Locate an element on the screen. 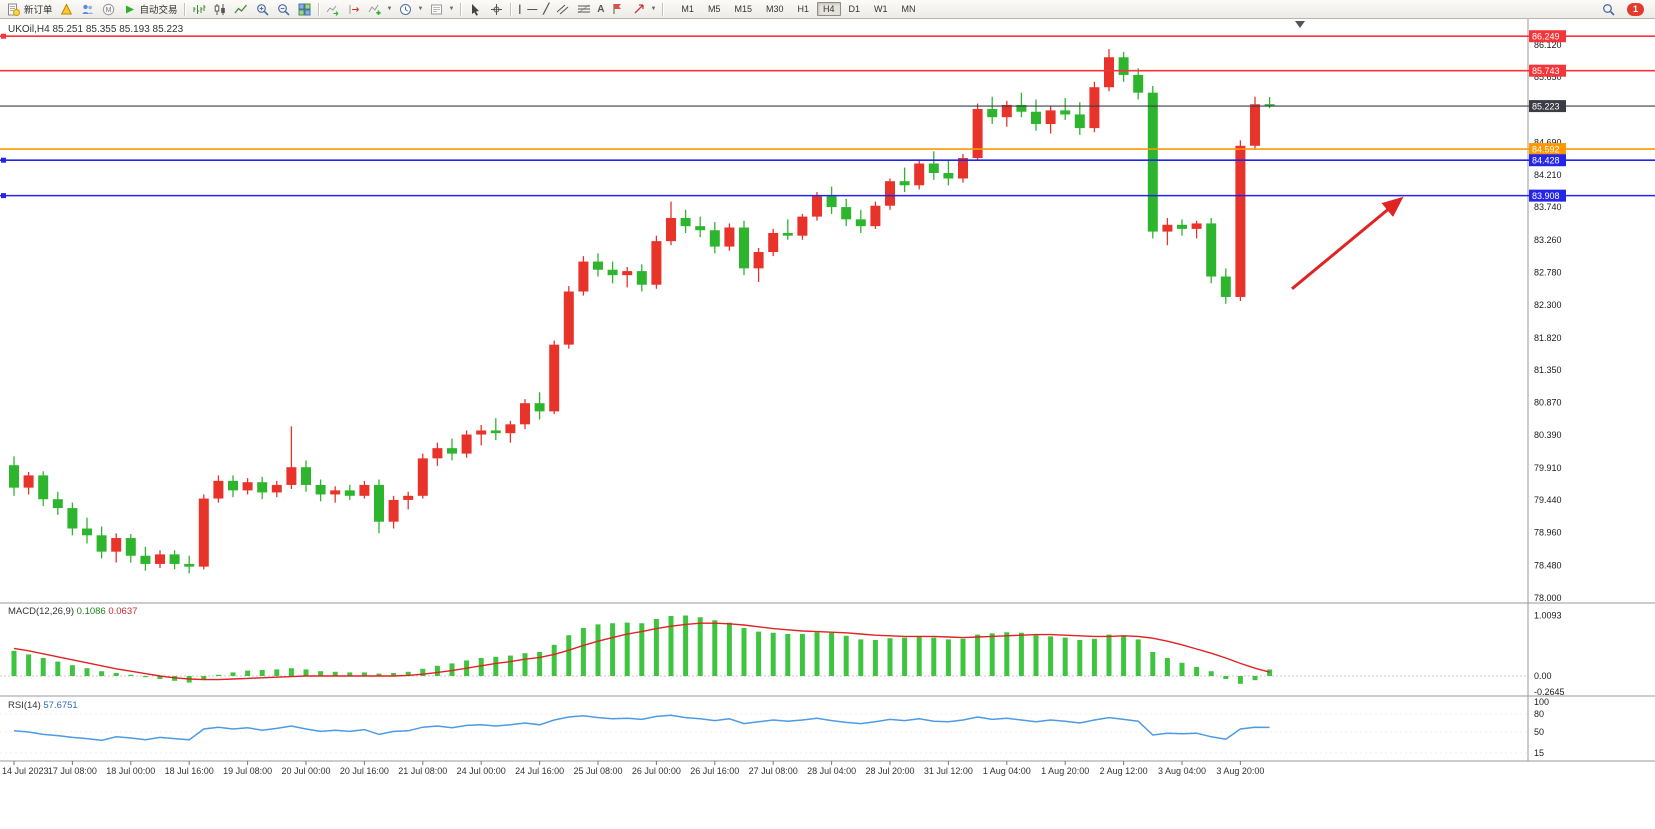 The height and width of the screenshot is (829, 1655). auto-scroll-icon is located at coordinates (333, 9).